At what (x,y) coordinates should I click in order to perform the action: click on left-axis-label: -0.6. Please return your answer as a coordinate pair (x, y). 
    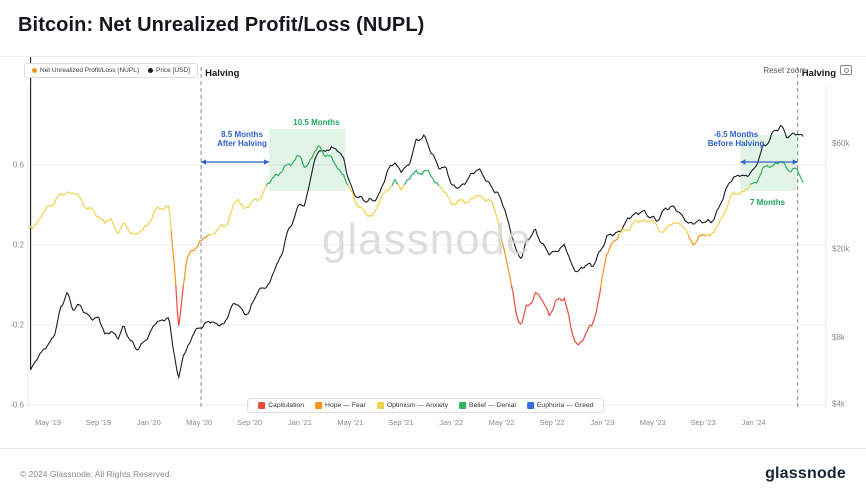
    Looking at the image, I should click on (17, 405).